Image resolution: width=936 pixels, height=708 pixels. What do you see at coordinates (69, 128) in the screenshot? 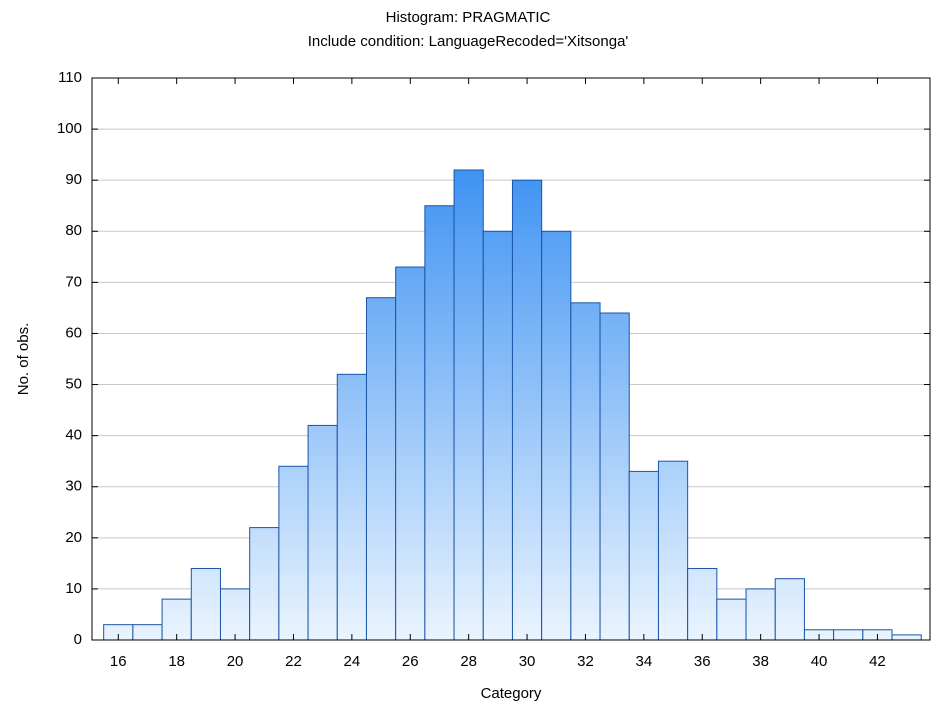
I see `y-tick-label: 100` at bounding box center [69, 128].